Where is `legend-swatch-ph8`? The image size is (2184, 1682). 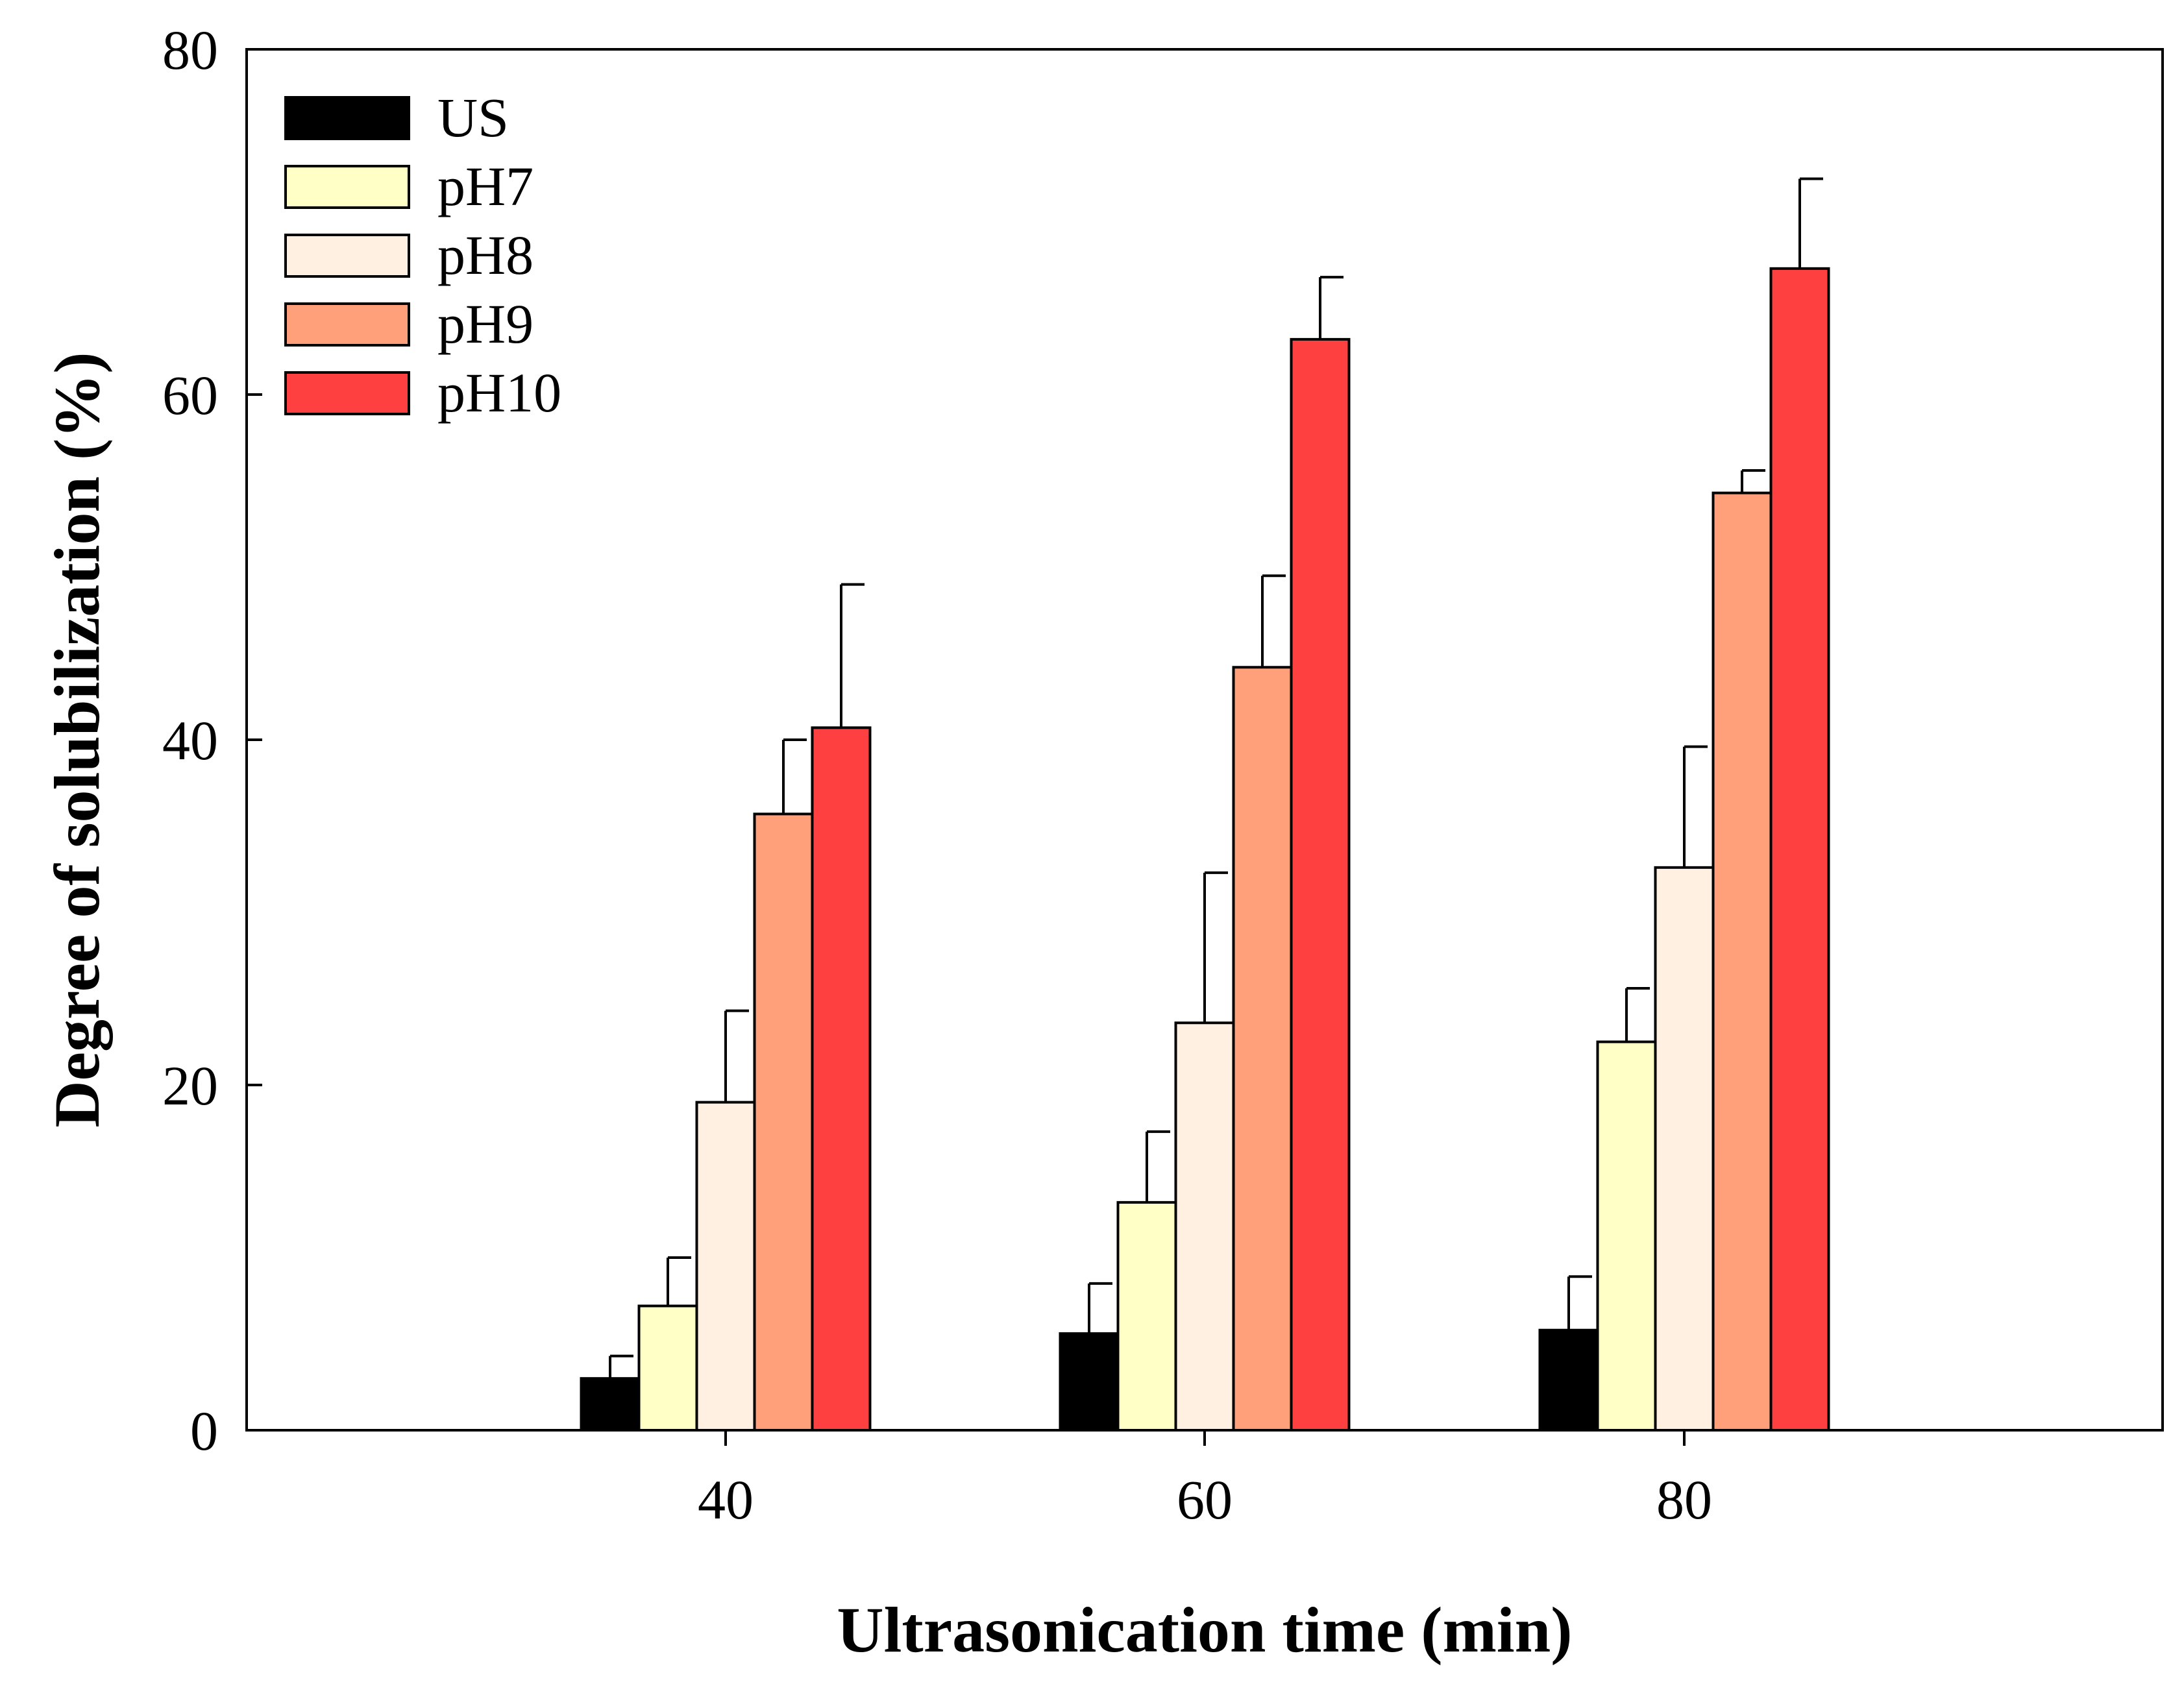 legend-swatch-ph8 is located at coordinates (347, 256).